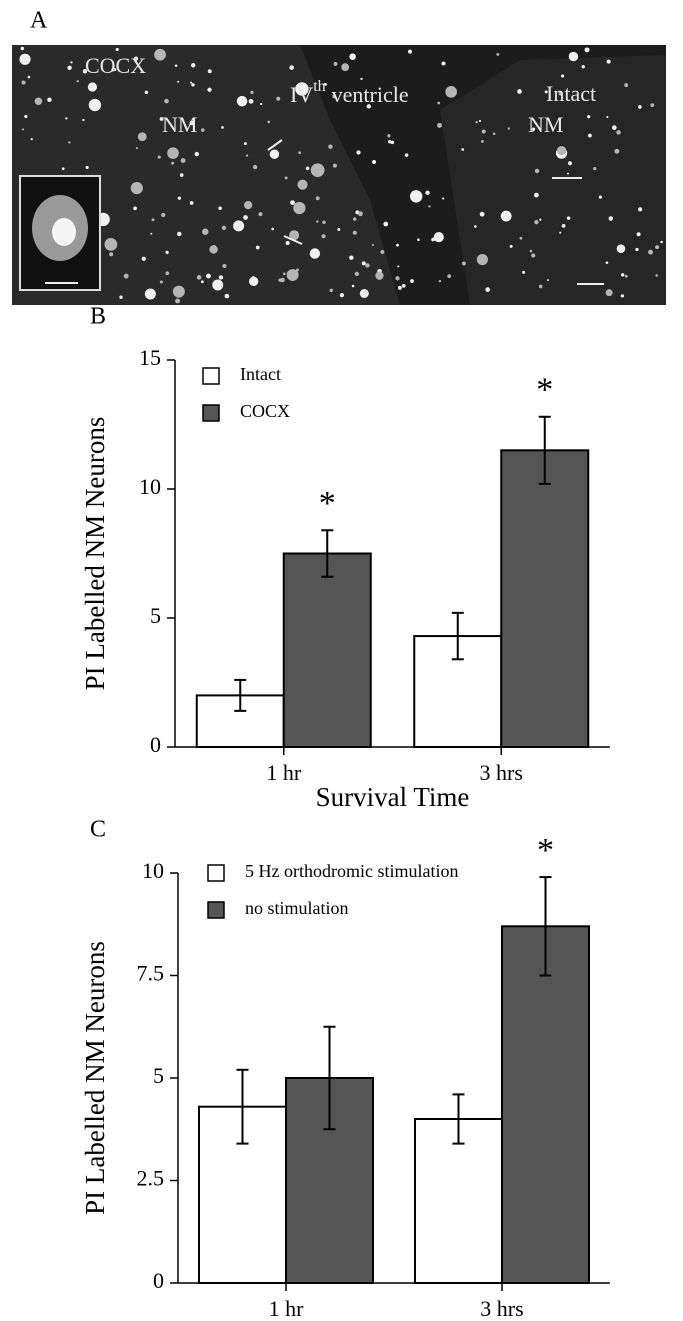 This screenshot has height=1321, width=683. I want to click on legend-label: no stimulation, so click(297, 908).